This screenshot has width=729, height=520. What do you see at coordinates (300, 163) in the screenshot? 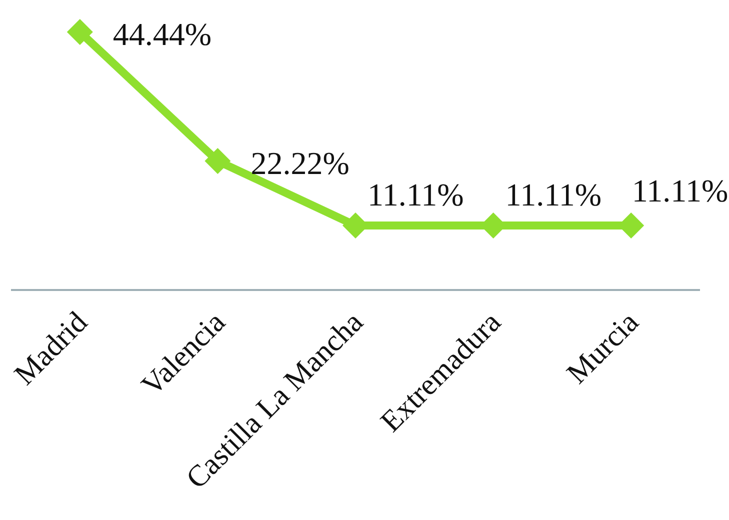
I see `data-label: 22.22%` at bounding box center [300, 163].